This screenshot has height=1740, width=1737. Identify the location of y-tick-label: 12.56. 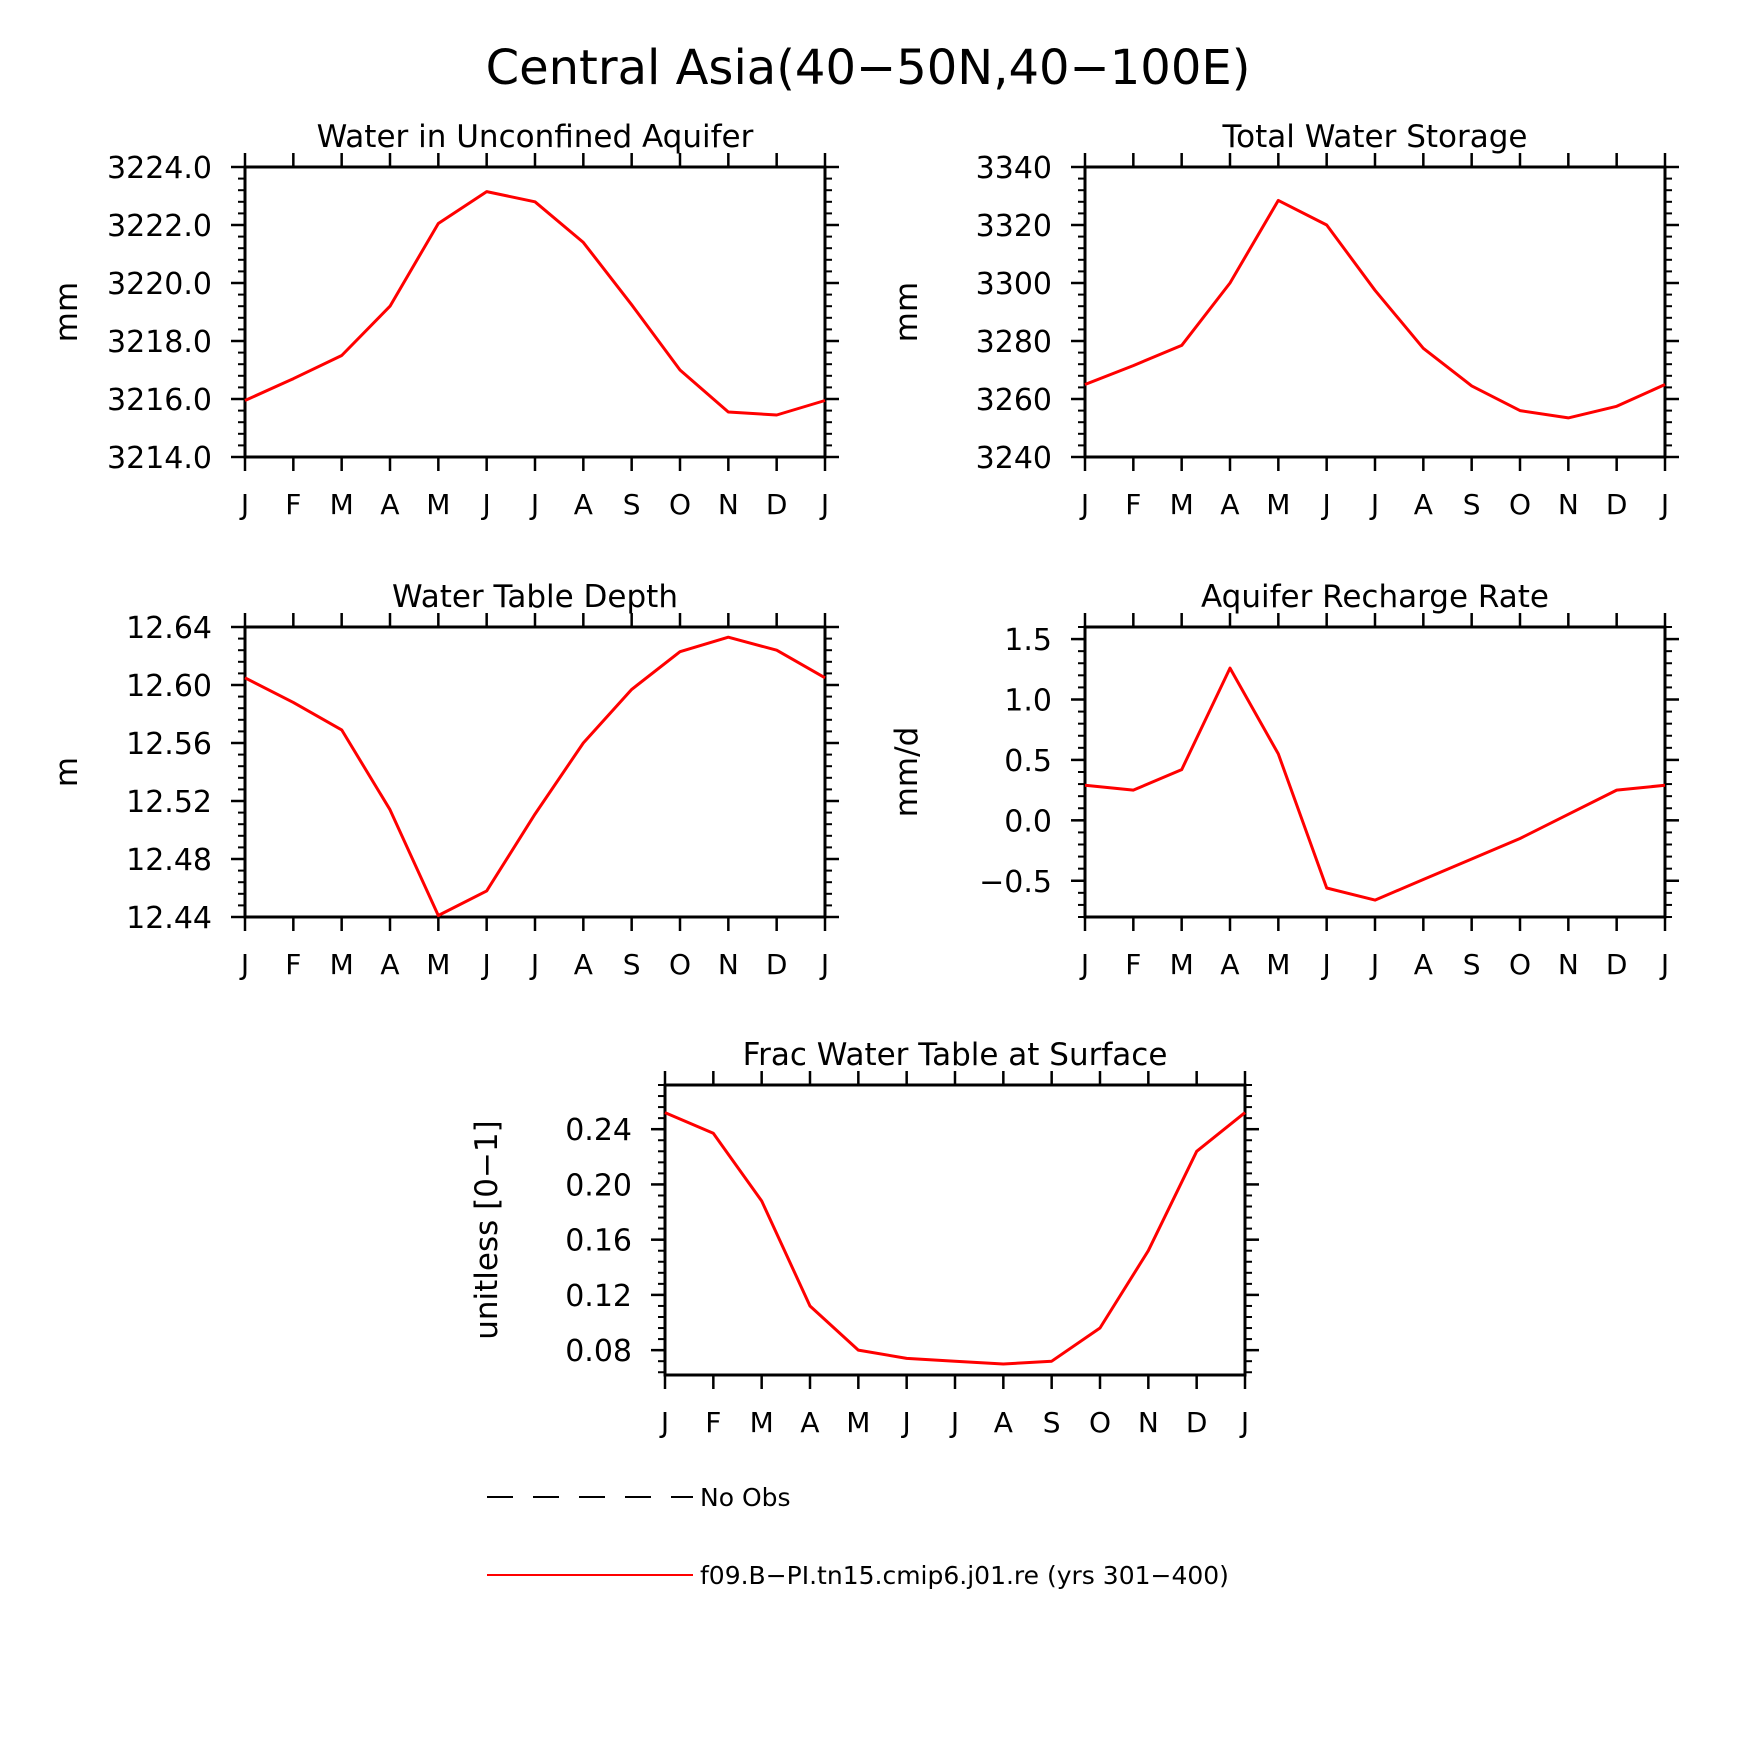
(169, 744).